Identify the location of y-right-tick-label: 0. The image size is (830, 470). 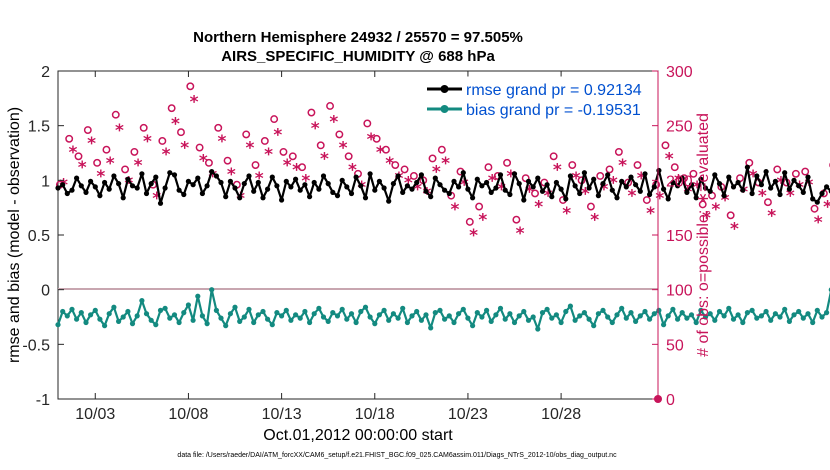
(670, 400).